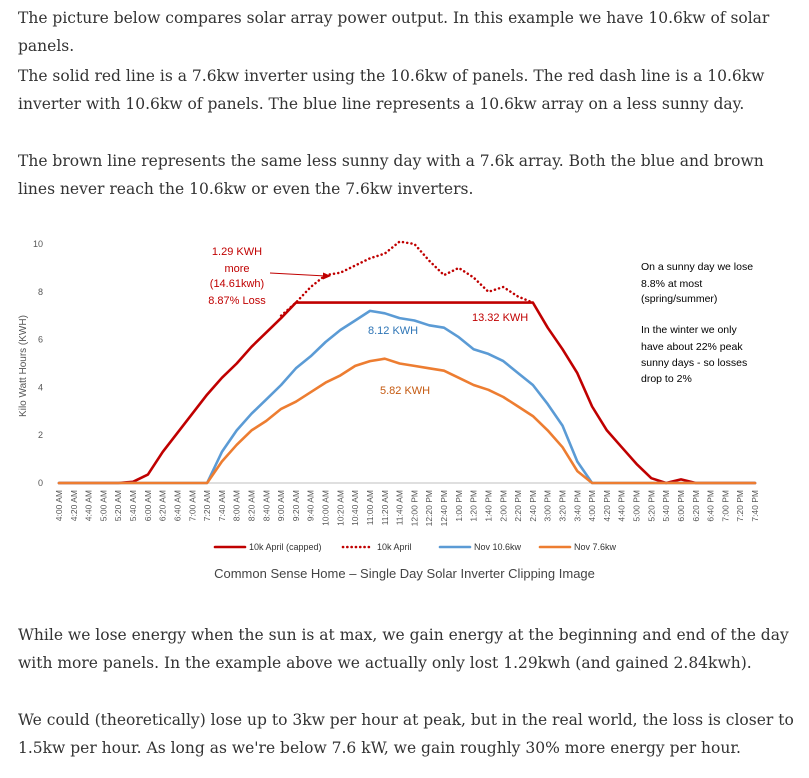  I want to click on x-tick-label: 10:00 AM, so click(326, 508).